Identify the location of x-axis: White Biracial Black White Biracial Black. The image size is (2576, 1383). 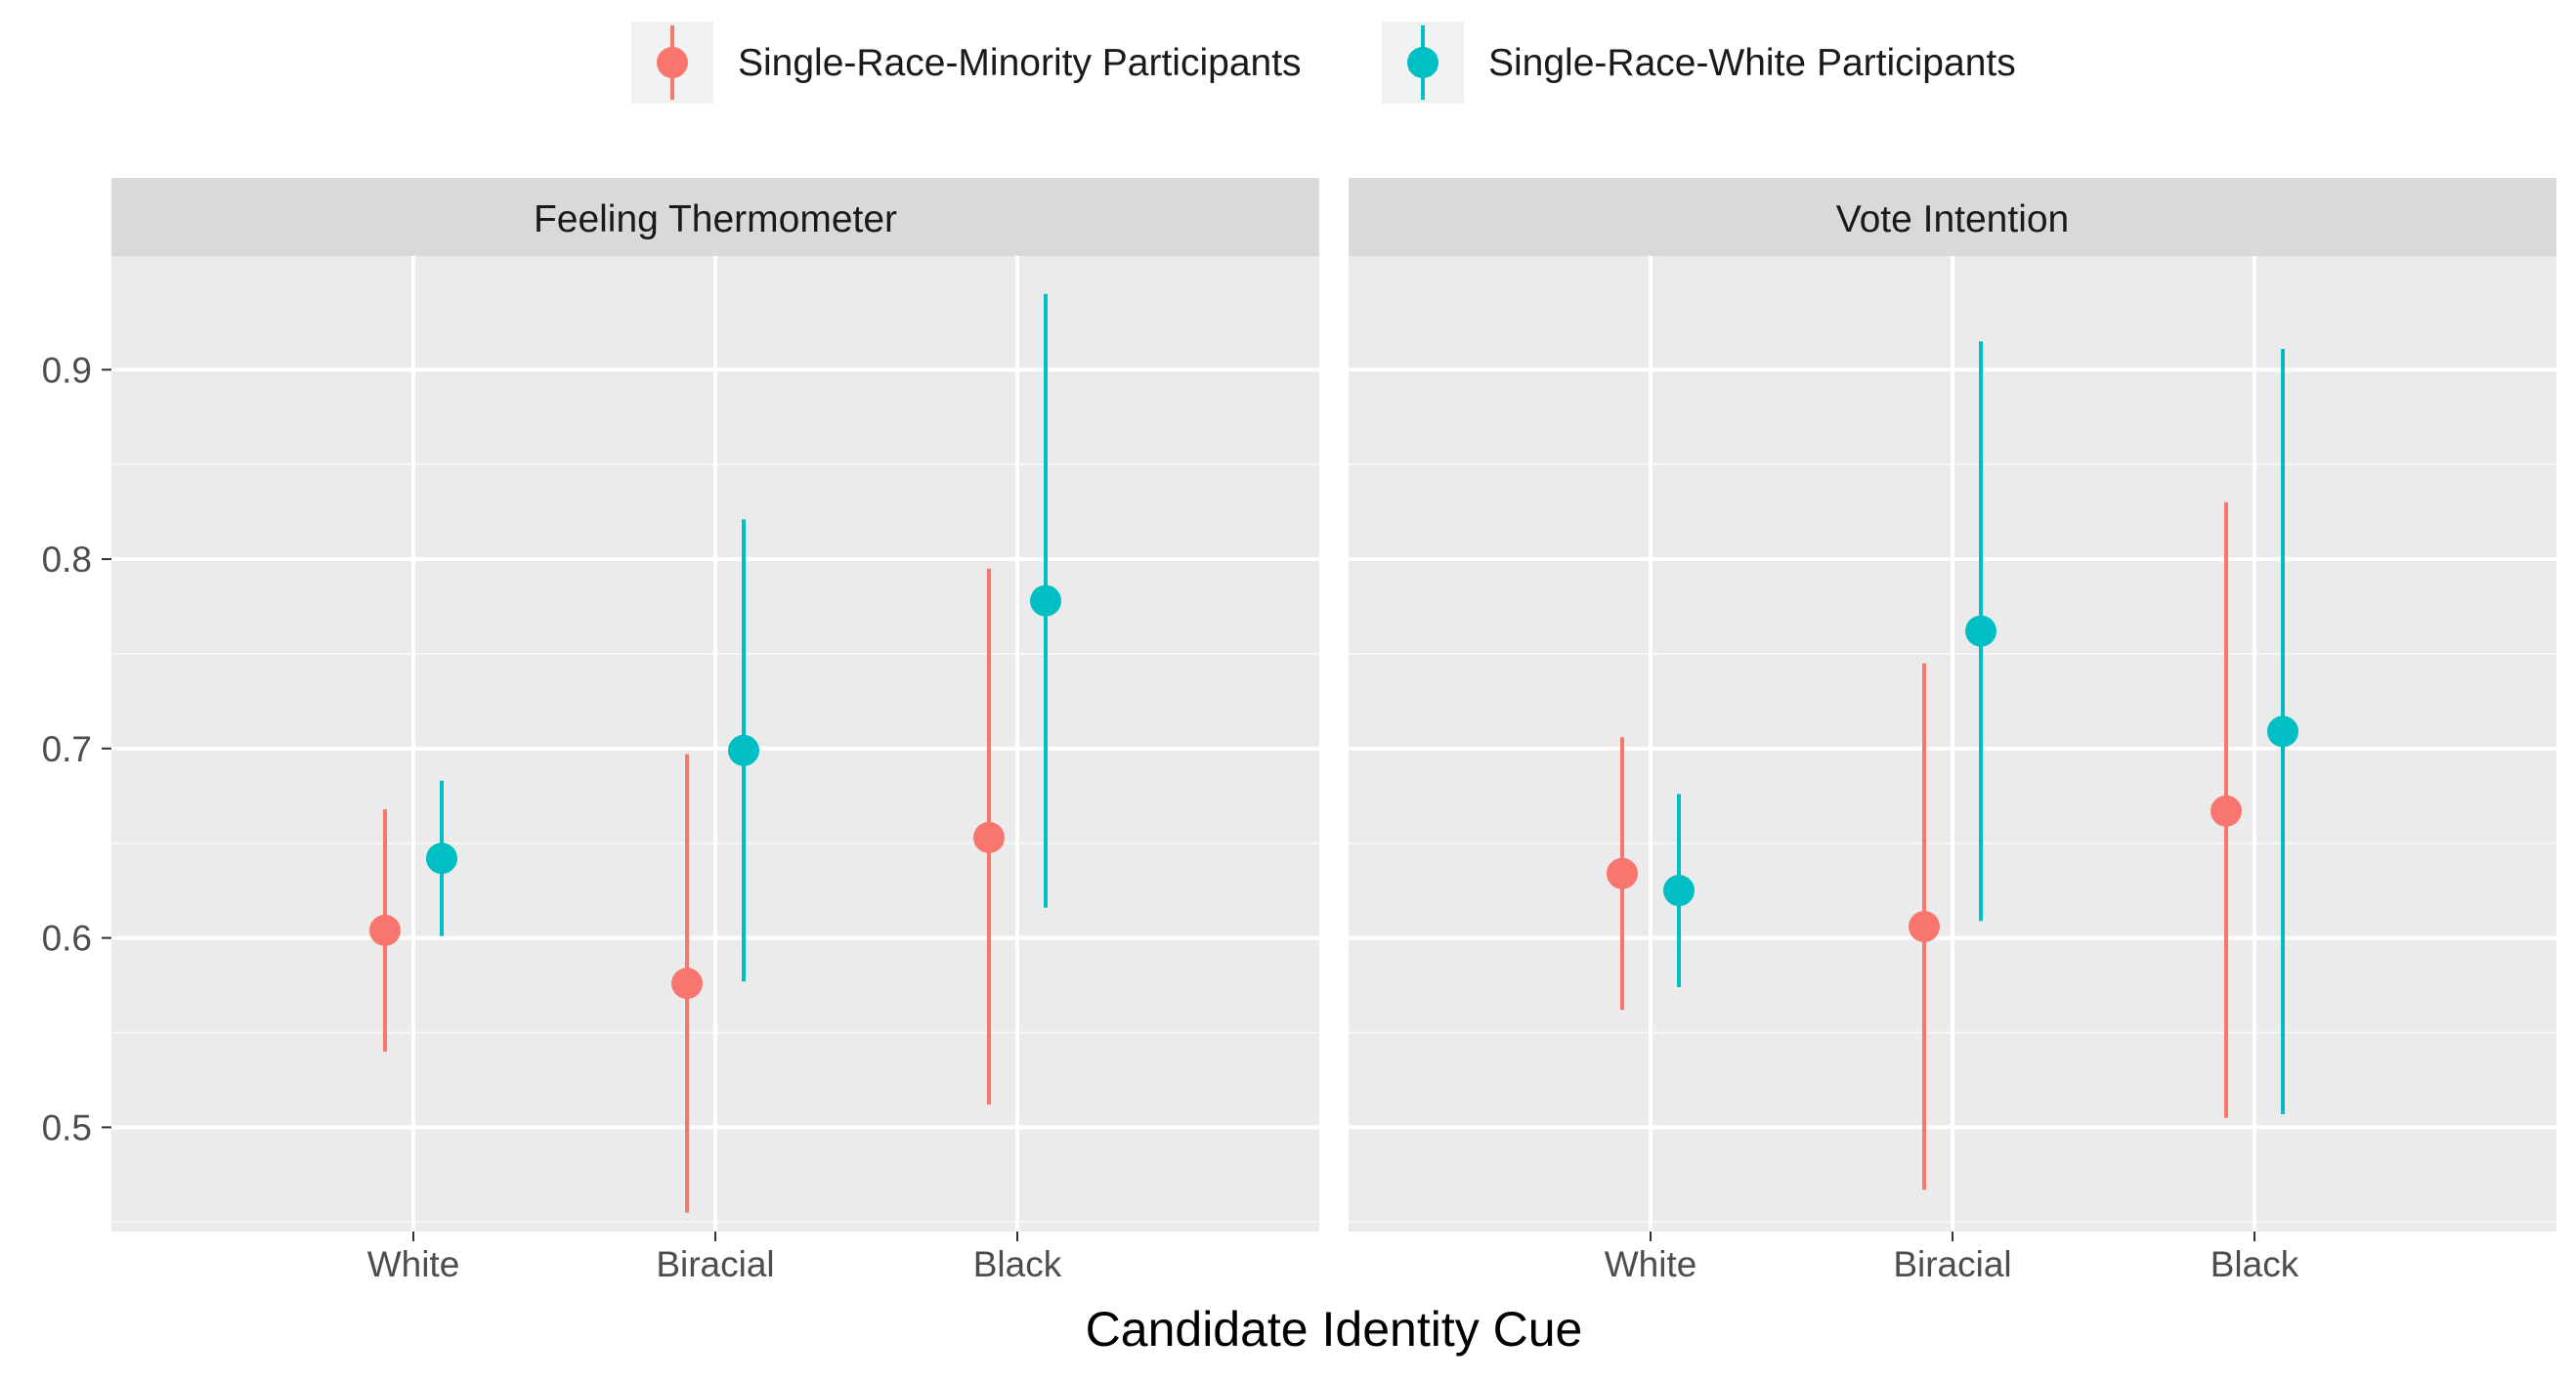
(1333, 1258).